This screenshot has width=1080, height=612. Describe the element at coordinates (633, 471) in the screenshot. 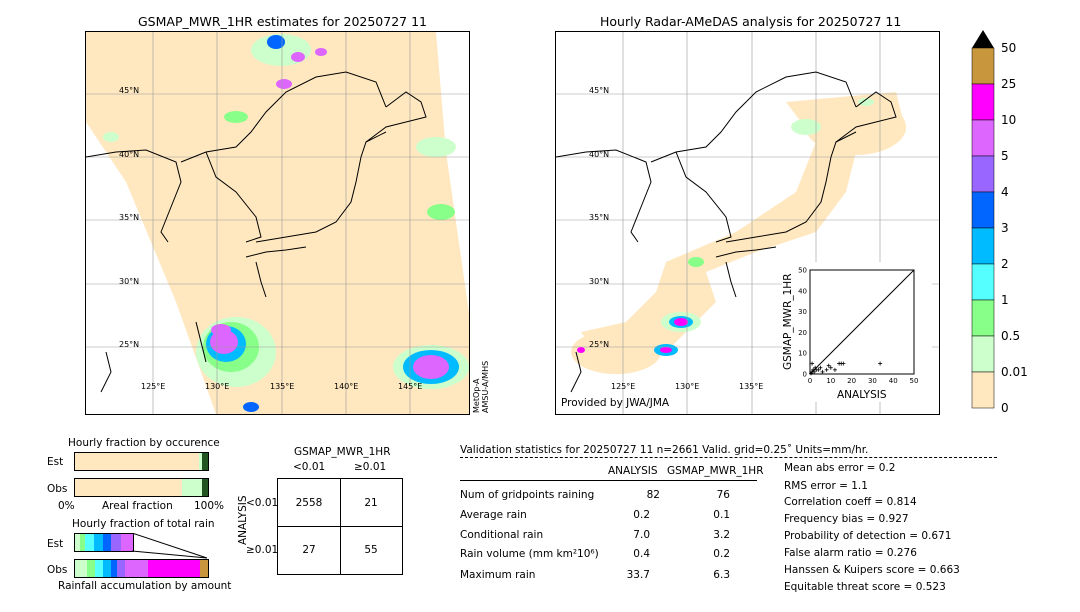

I see `validation-col-analysis: ANALYSIS` at that location.